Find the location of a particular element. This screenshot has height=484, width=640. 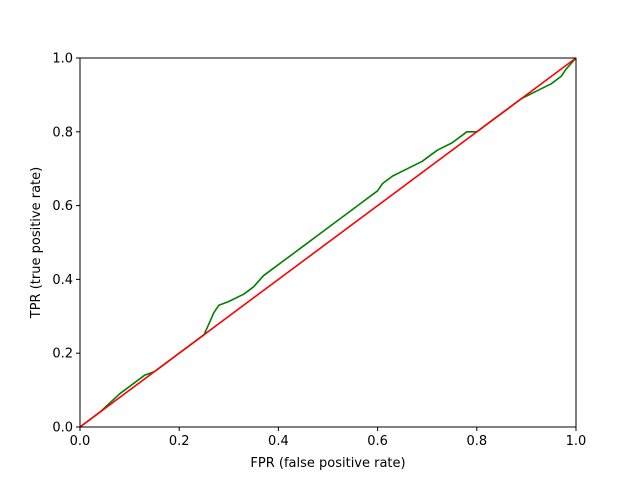

x-tick-label: 0.4 is located at coordinates (278, 441).